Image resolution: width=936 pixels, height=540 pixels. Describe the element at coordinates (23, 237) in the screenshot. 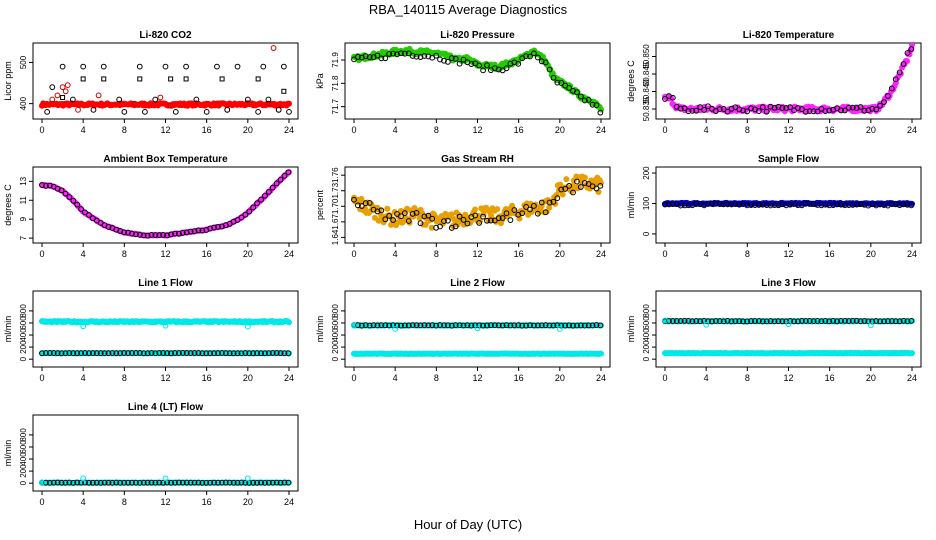

I see `y-tick-label: 7` at that location.